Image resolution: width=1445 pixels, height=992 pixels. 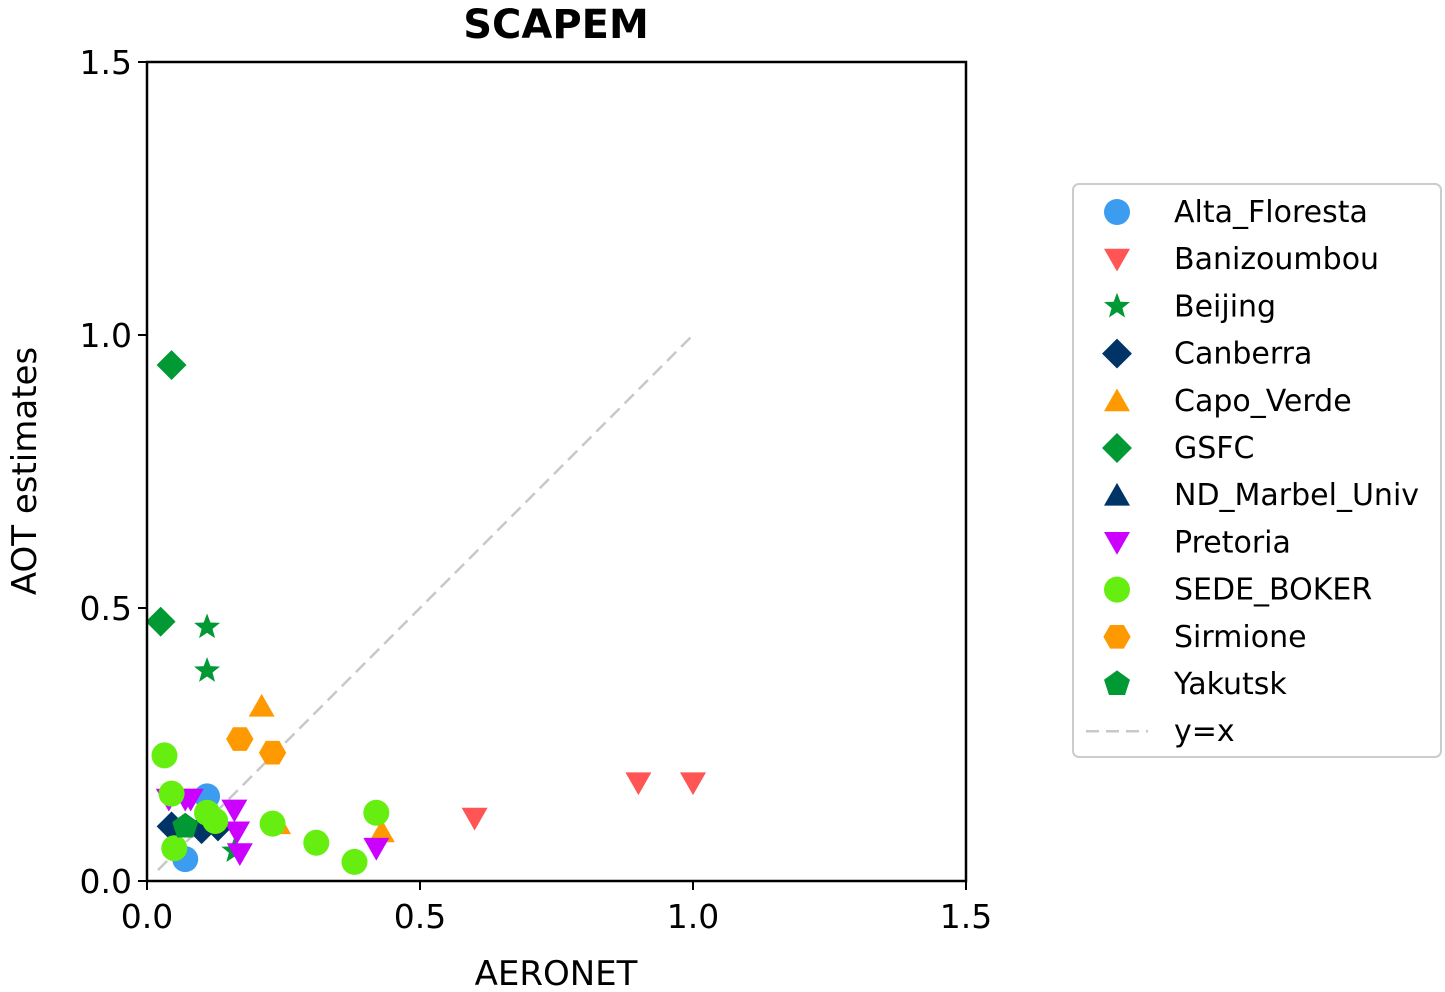 What do you see at coordinates (966, 916) in the screenshot?
I see `x-tick-label: 1.5` at bounding box center [966, 916].